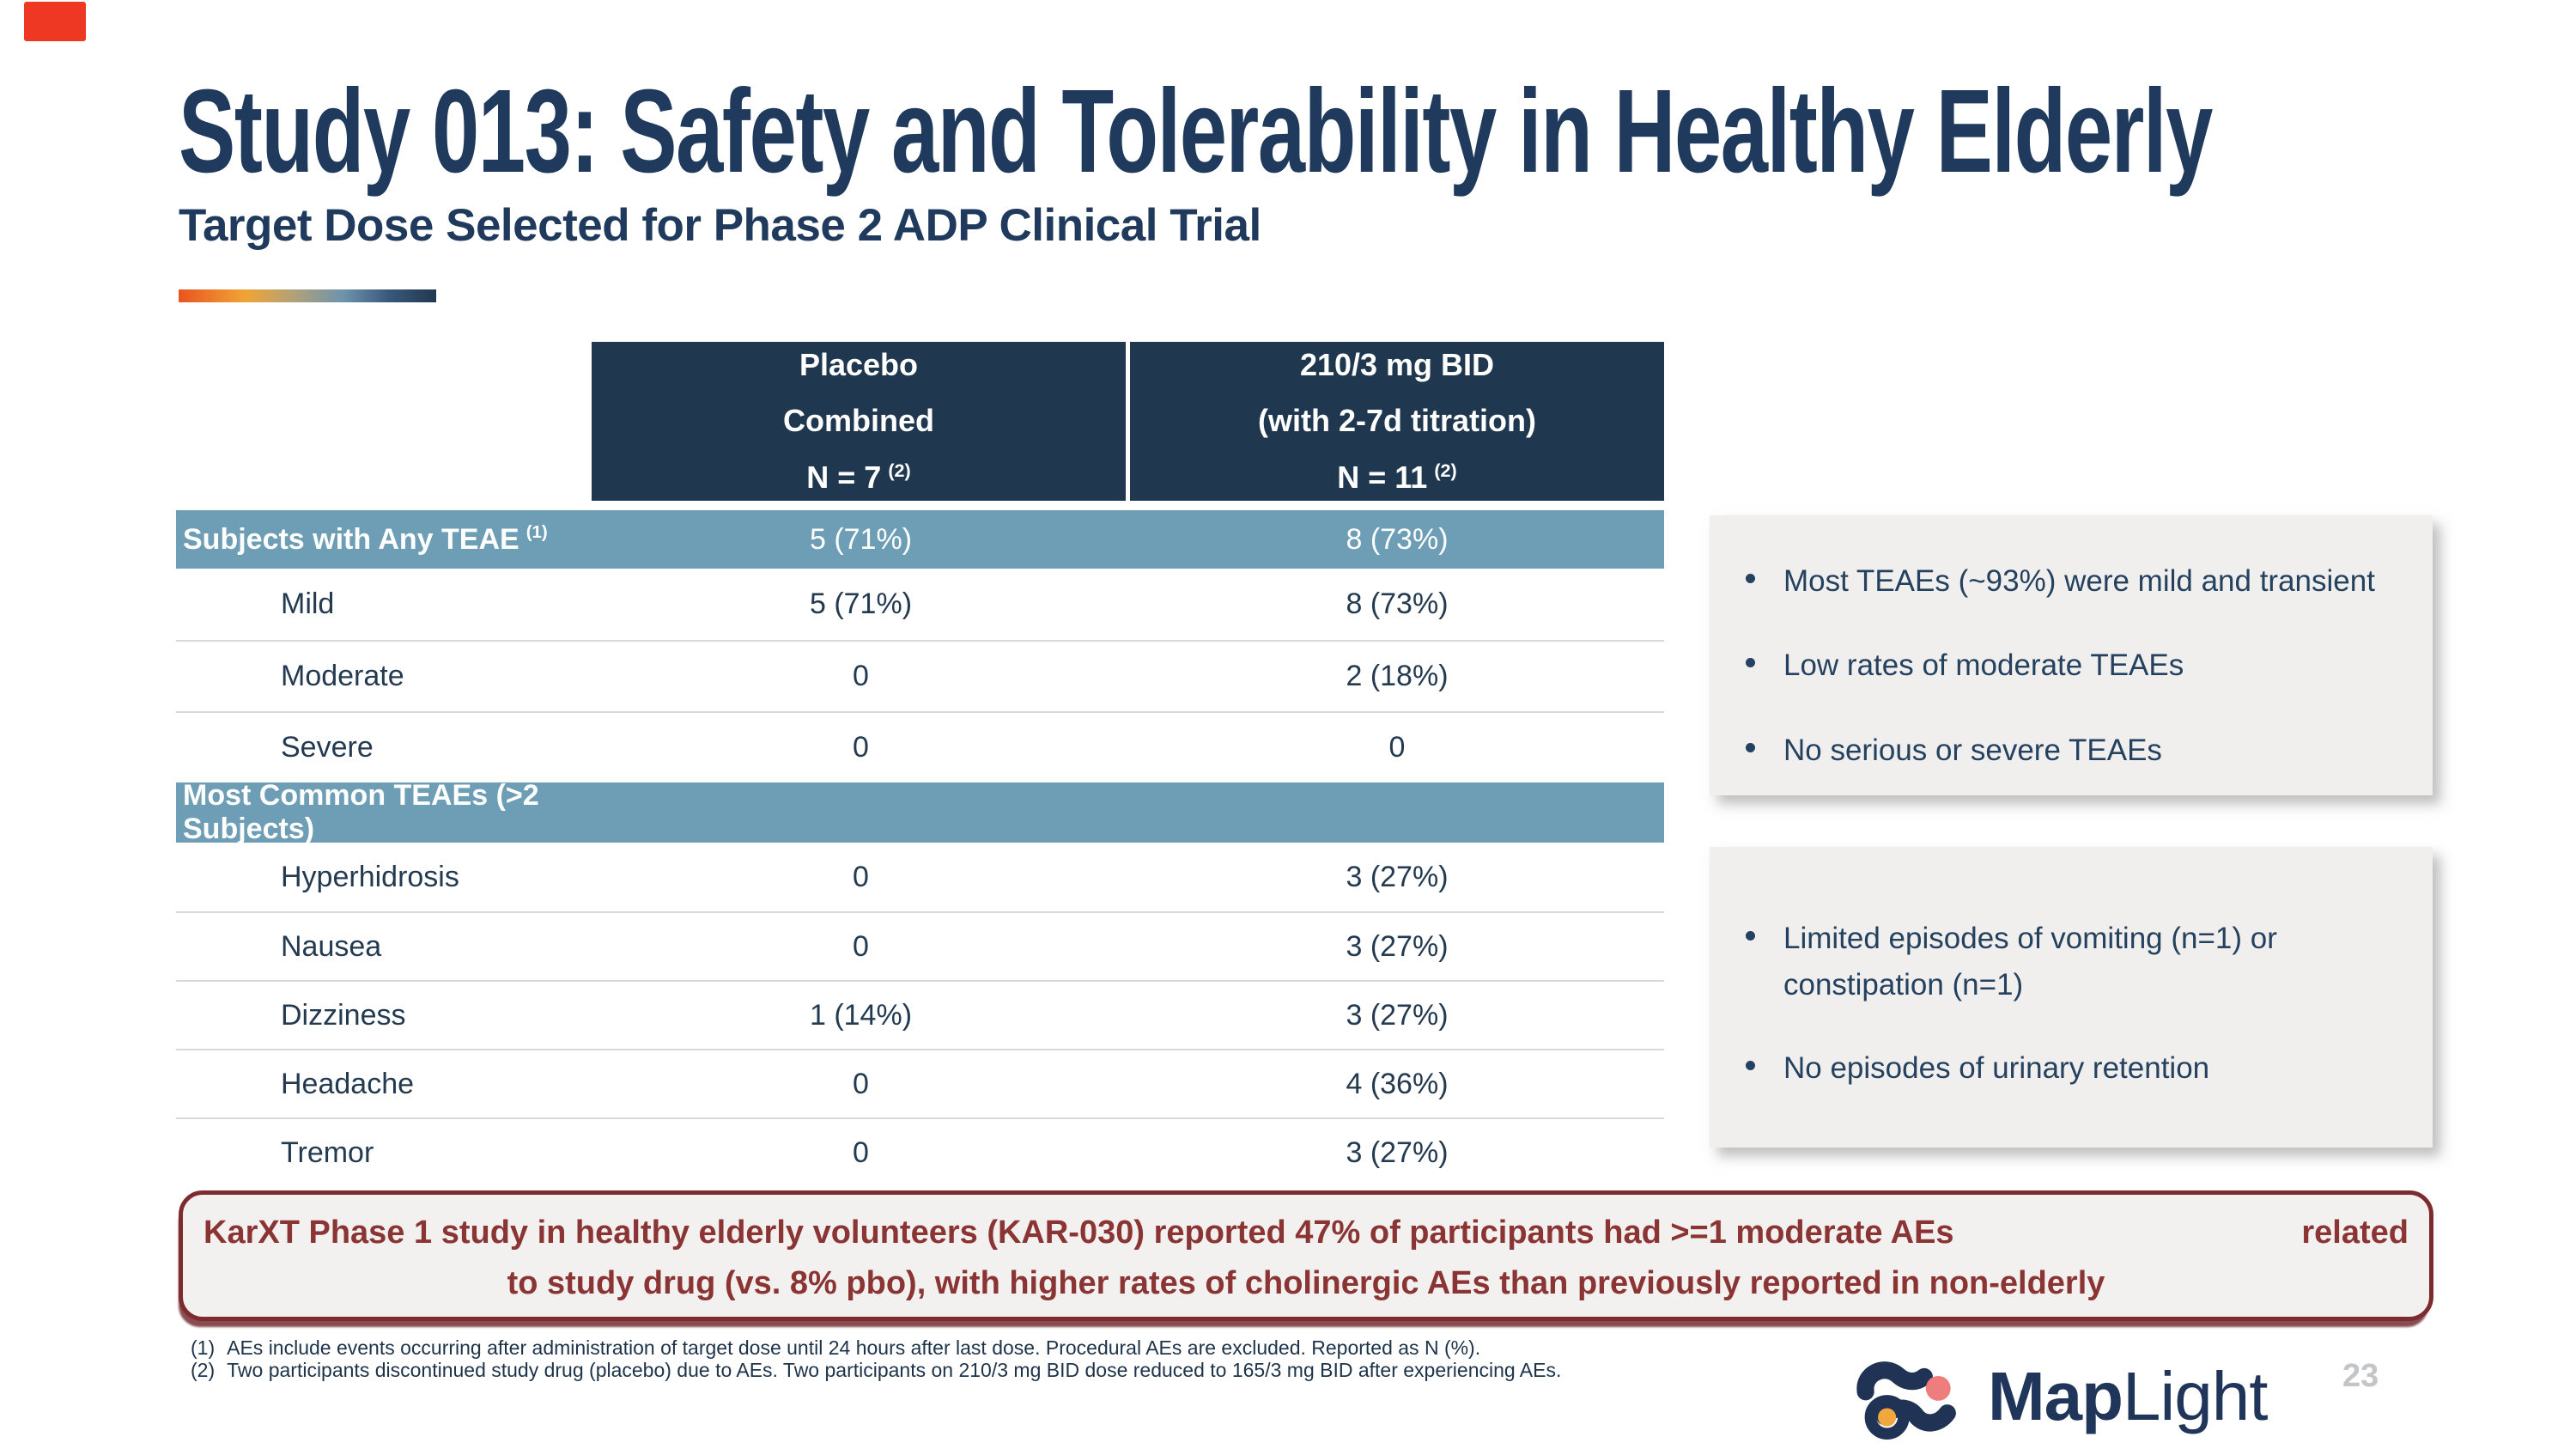 Image resolution: width=2576 pixels, height=1449 pixels. I want to click on record-indicator-mark, so click(55, 21).